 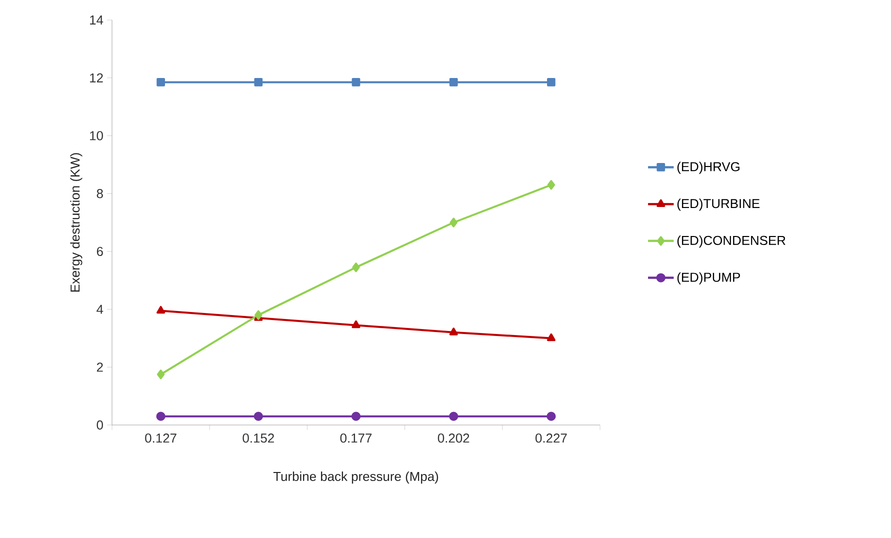 I want to click on y-tick-label: 12, so click(x=96, y=77).